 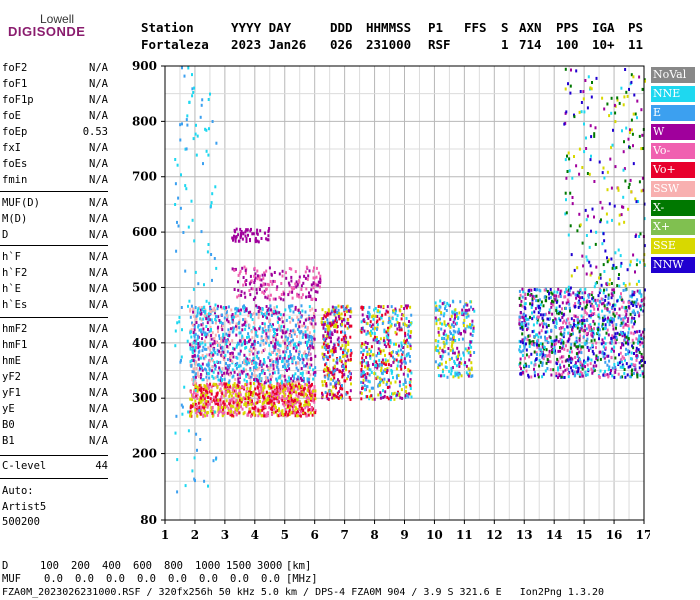 What do you see at coordinates (567, 27) in the screenshot?
I see `hdr-label-pps: PPS` at bounding box center [567, 27].